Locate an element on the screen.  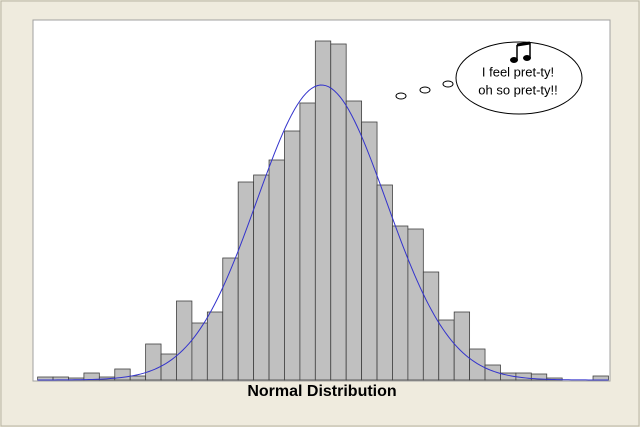
bubble is located at coordinates (519, 78).